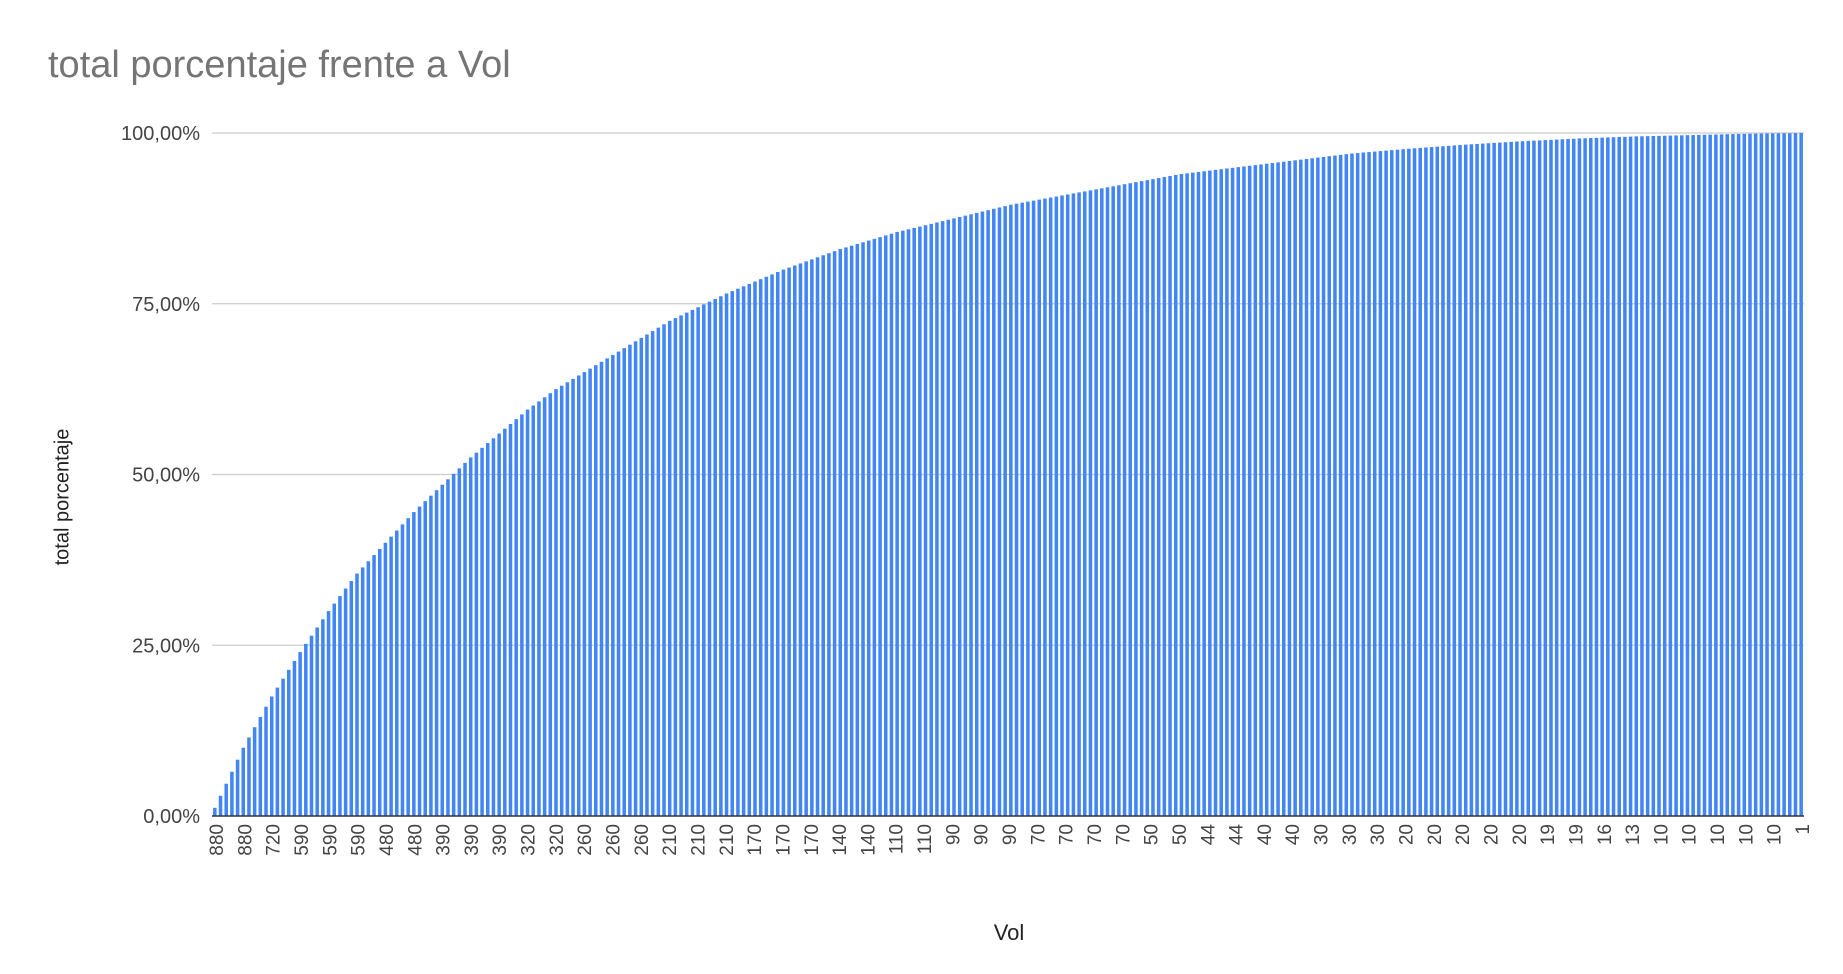  Describe the element at coordinates (699, 840) in the screenshot. I see `x-tick-label: 210` at that location.